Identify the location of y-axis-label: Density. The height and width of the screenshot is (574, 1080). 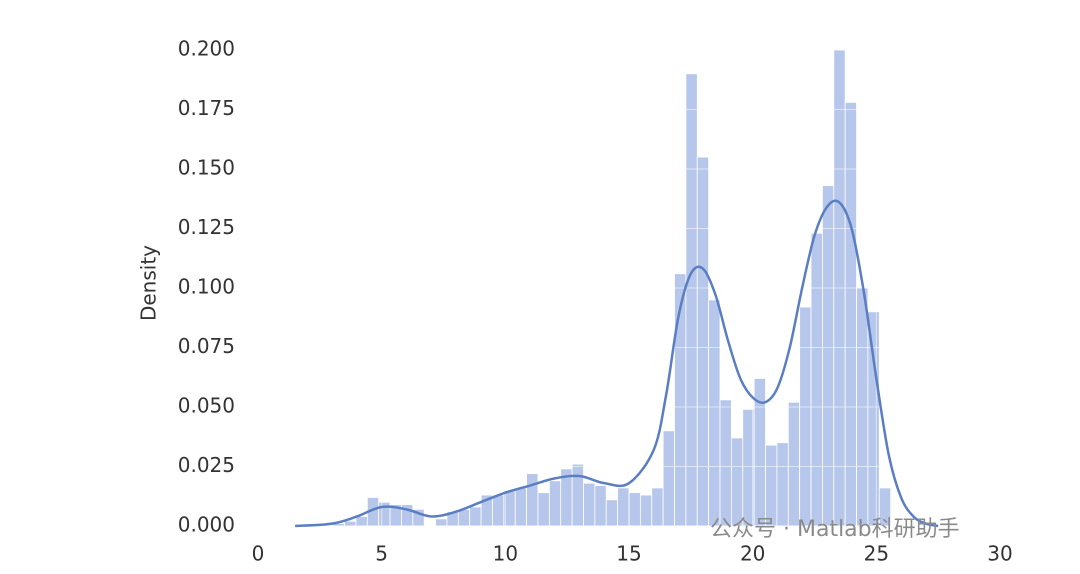
(149, 283).